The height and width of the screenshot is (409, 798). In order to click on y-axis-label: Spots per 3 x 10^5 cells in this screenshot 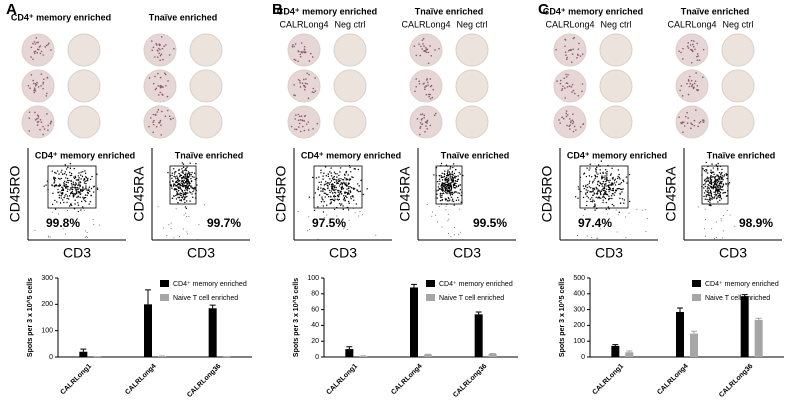, I will do `click(562, 317)`.